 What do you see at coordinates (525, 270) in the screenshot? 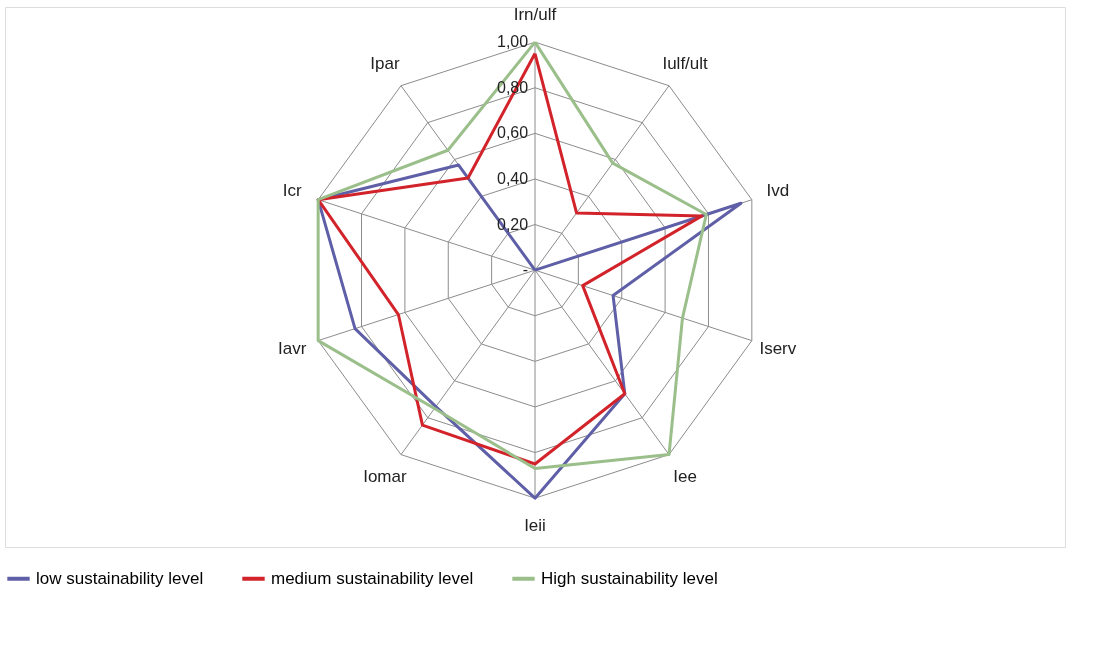
I see `y-tick-label: -` at bounding box center [525, 270].